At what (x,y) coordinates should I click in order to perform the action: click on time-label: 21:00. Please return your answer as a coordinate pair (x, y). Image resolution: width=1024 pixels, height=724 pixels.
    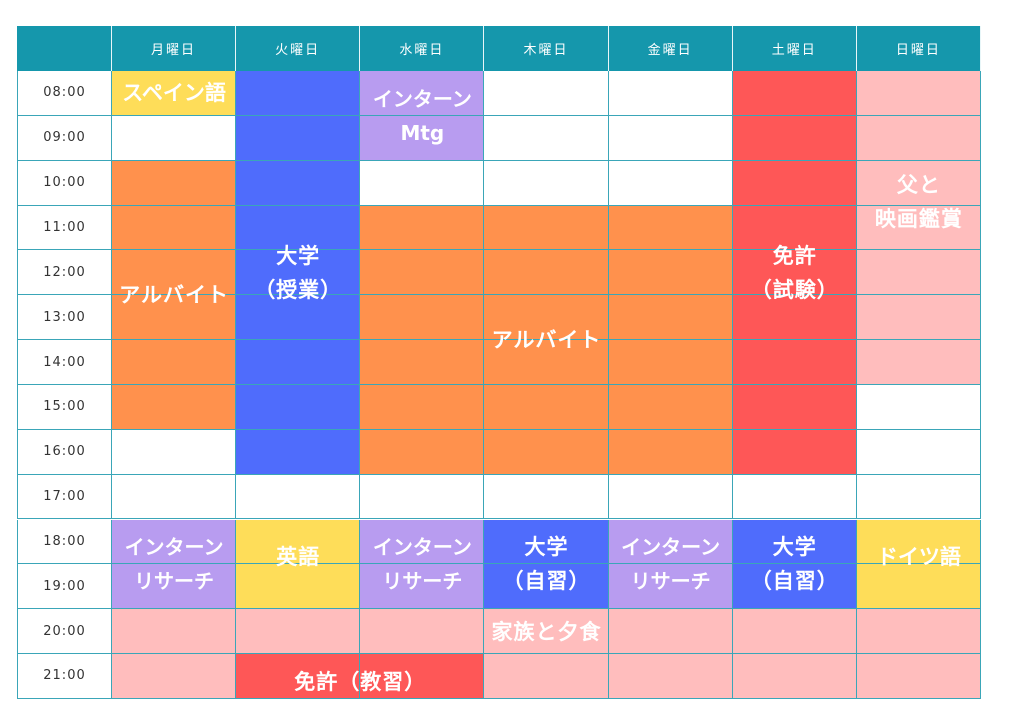
    Looking at the image, I should click on (64, 676).